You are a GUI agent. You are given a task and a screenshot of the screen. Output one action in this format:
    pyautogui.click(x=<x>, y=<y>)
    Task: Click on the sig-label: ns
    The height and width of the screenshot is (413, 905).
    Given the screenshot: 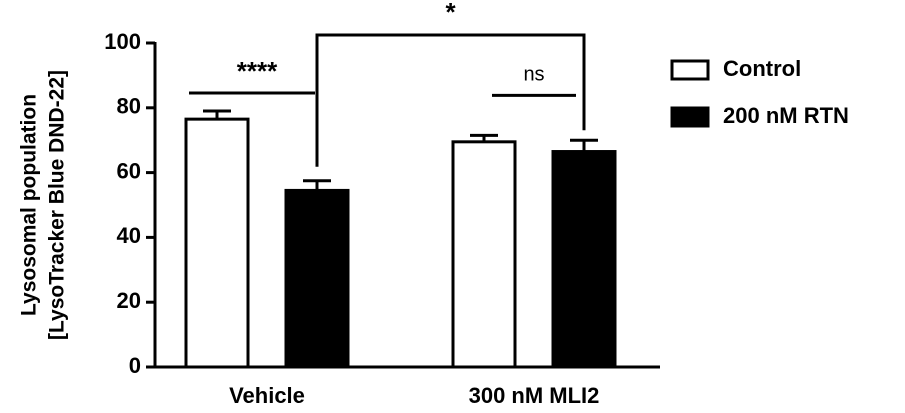 What is the action you would take?
    pyautogui.click(x=533, y=75)
    